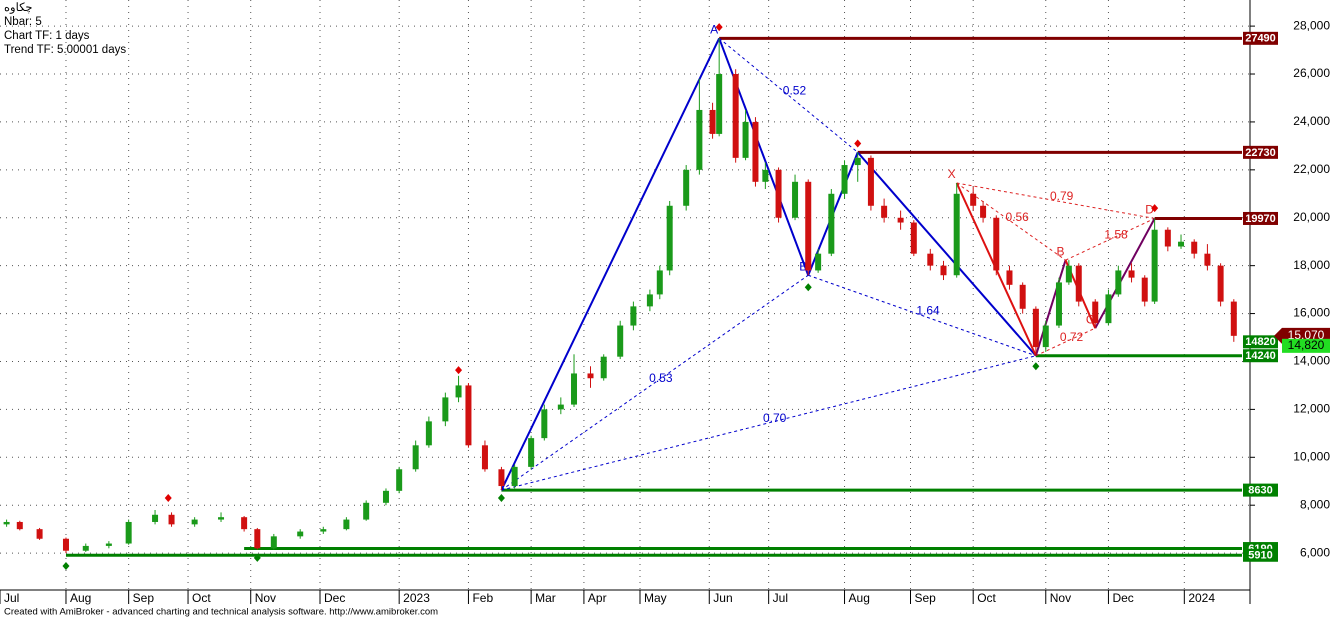 Image resolution: width=1336 pixels, height=619 pixels. I want to click on ratio-label: 0.52, so click(795, 91).